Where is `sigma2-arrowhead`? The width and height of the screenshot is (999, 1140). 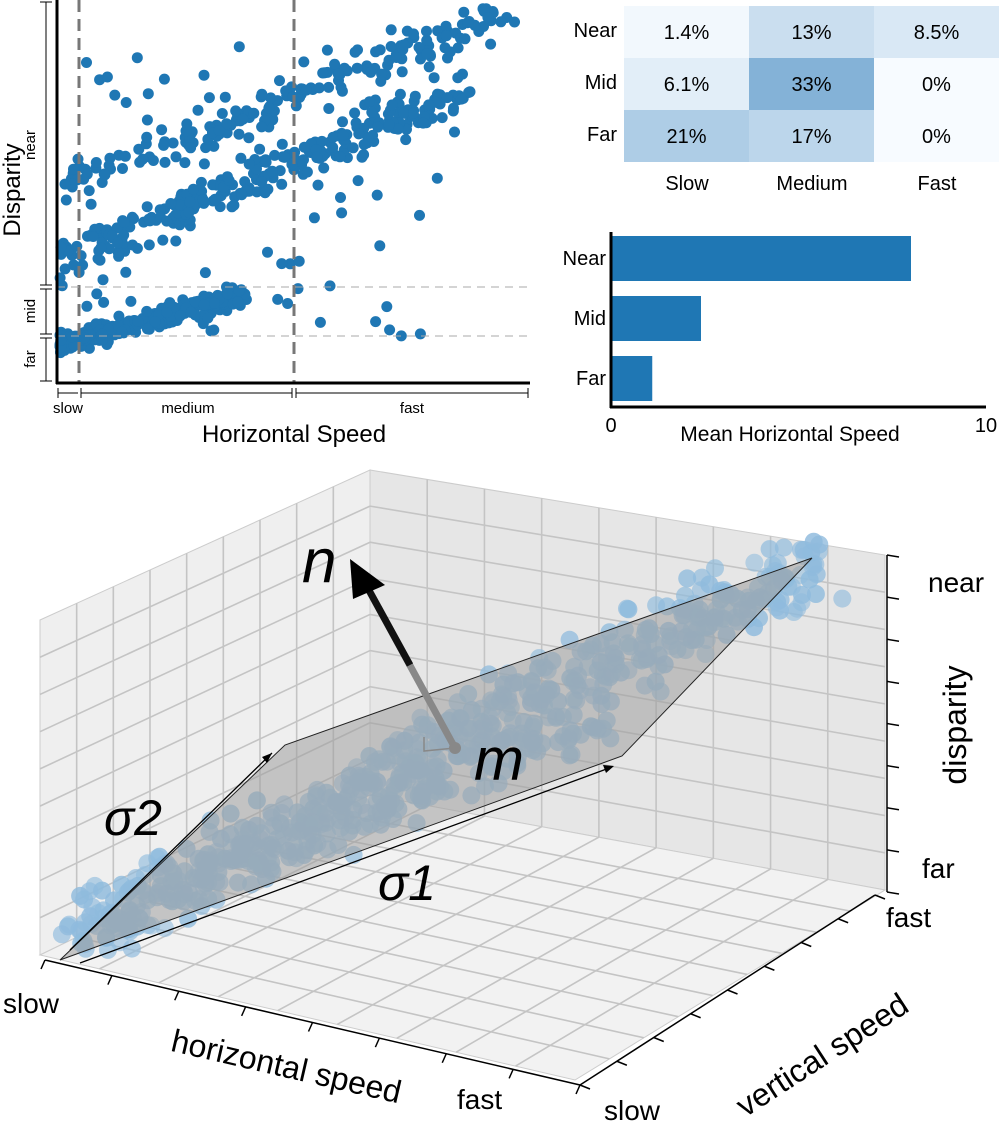 sigma2-arrowhead is located at coordinates (267, 758).